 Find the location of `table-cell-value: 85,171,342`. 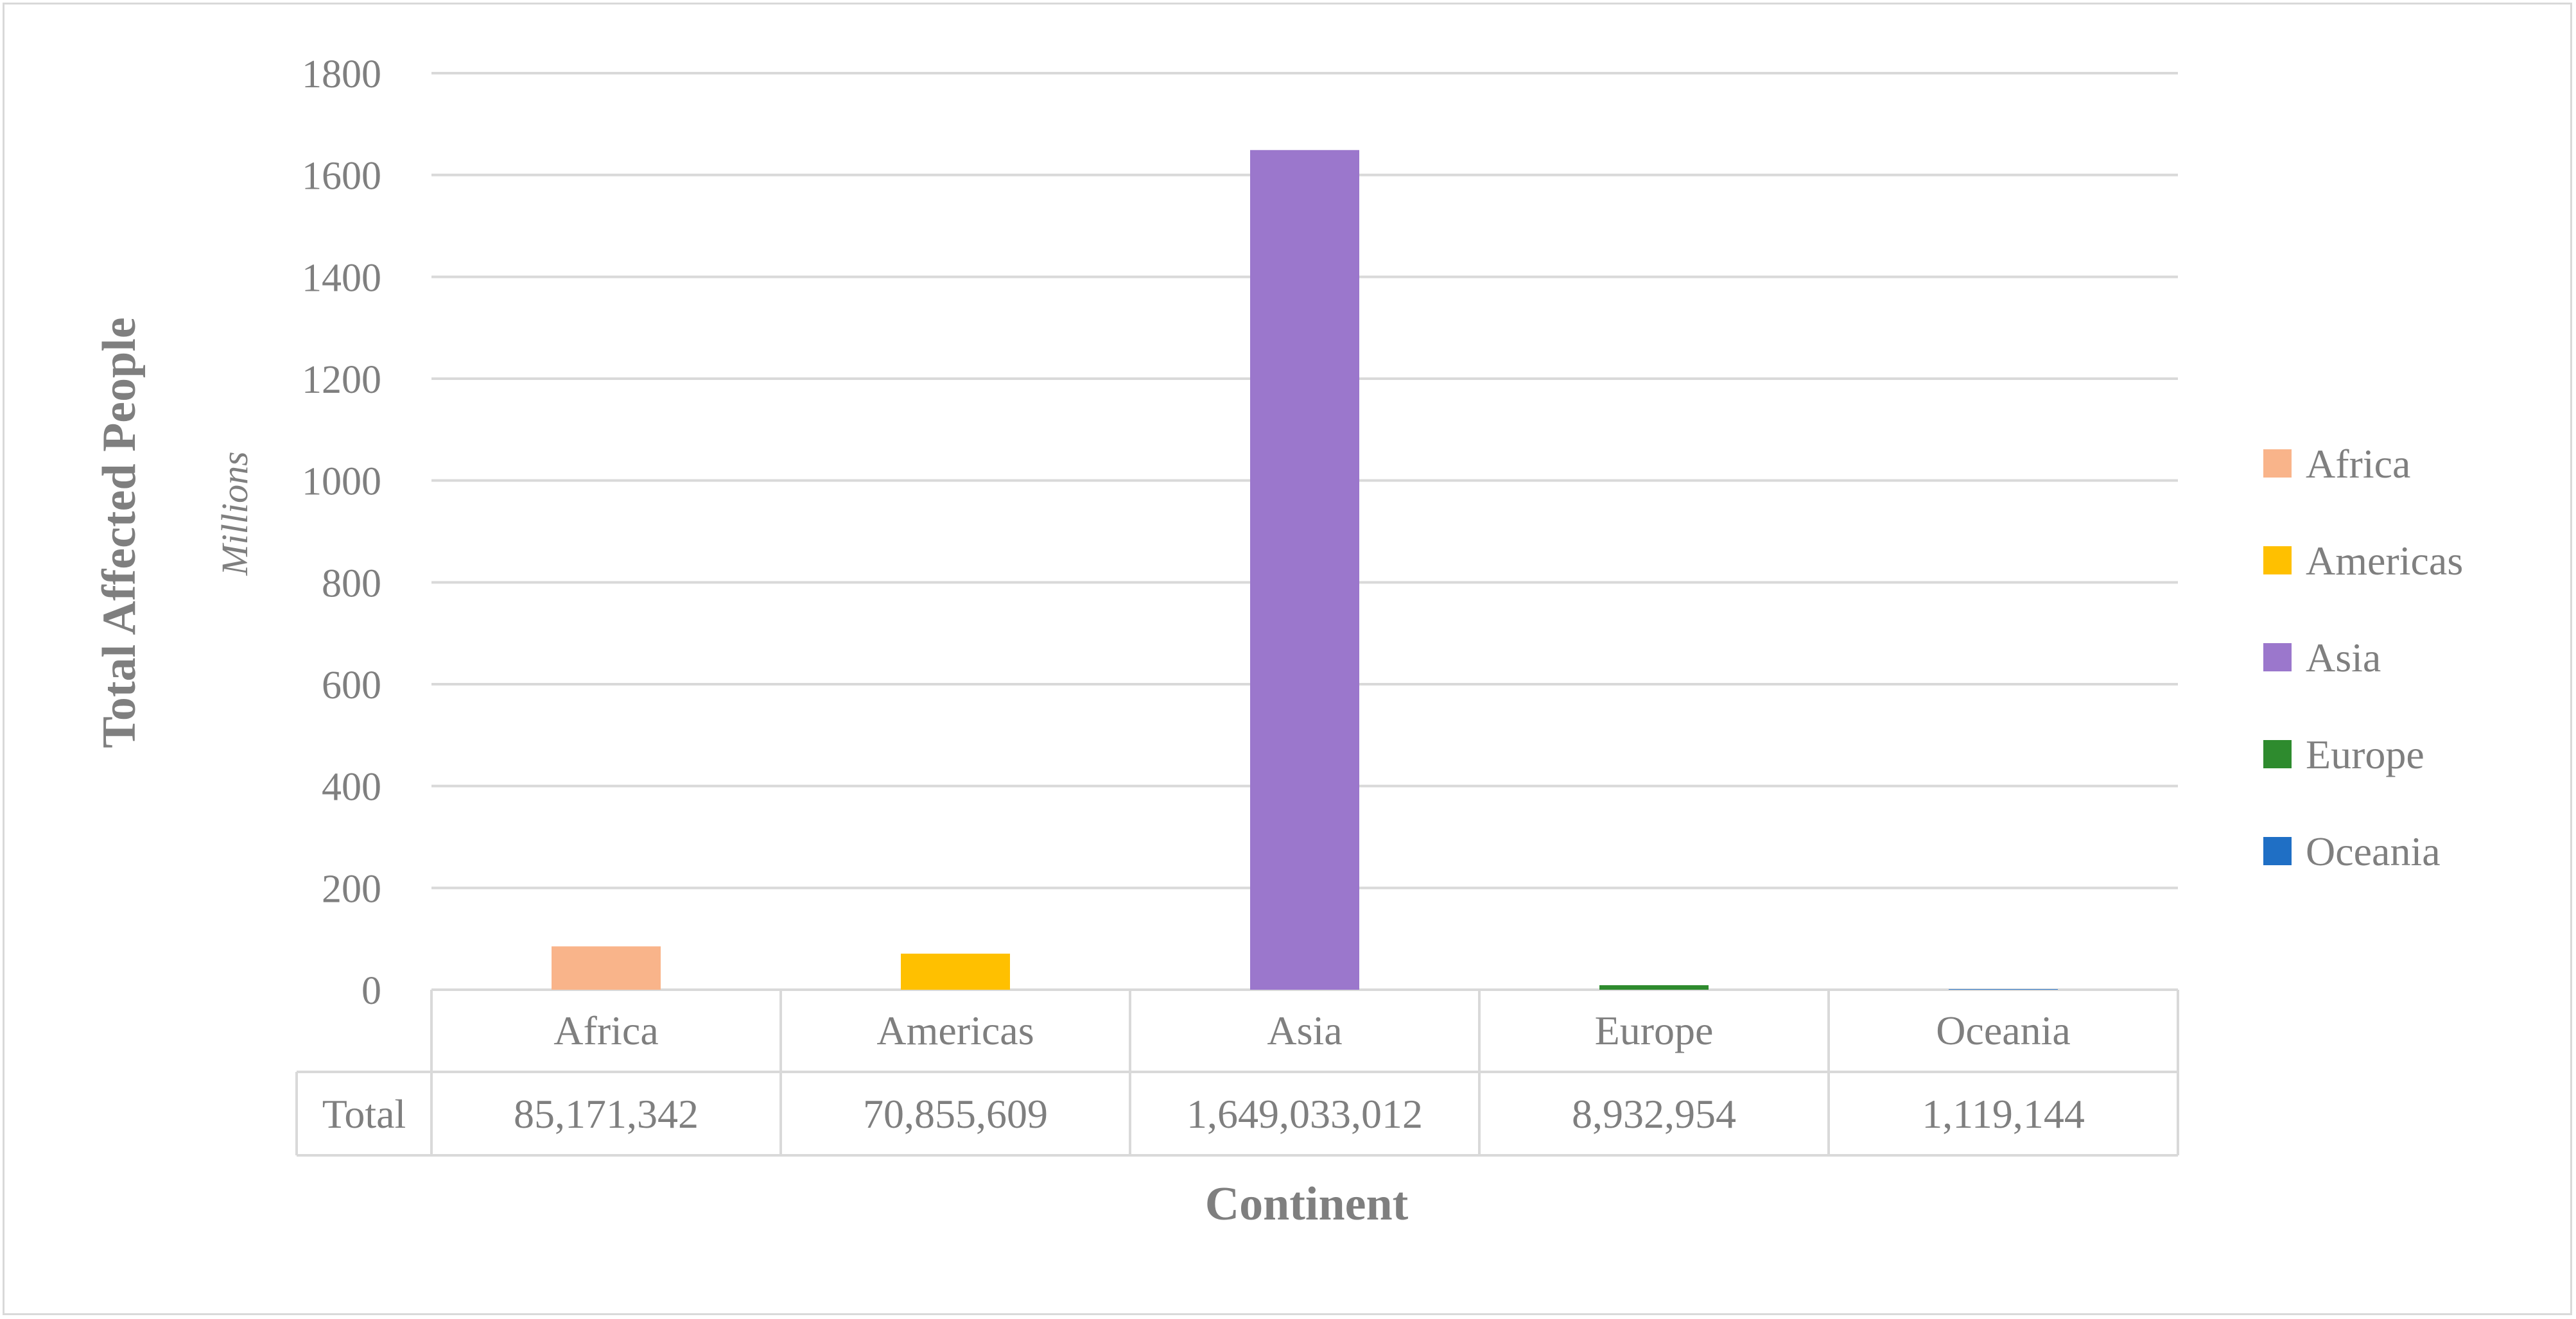

table-cell-value: 85,171,342 is located at coordinates (606, 1114).